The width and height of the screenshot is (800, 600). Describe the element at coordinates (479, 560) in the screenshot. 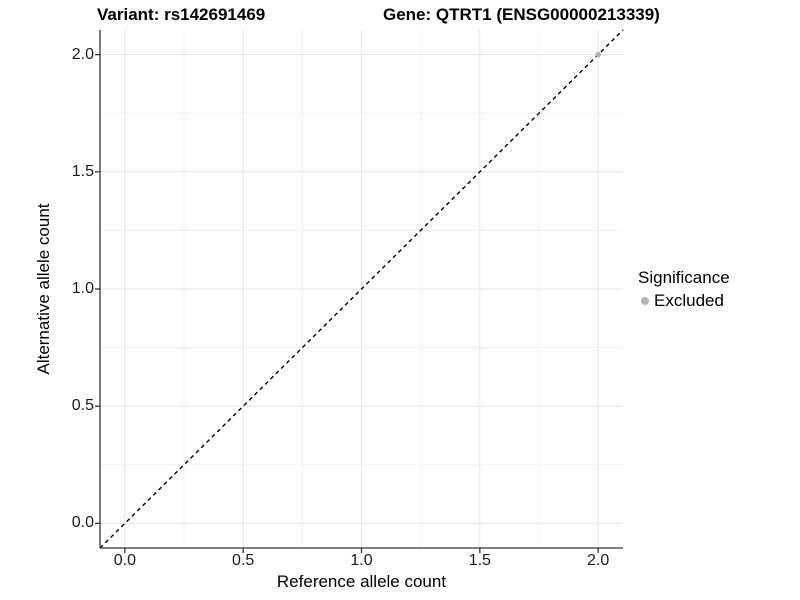

I see `x-tick-label: 1.5` at that location.